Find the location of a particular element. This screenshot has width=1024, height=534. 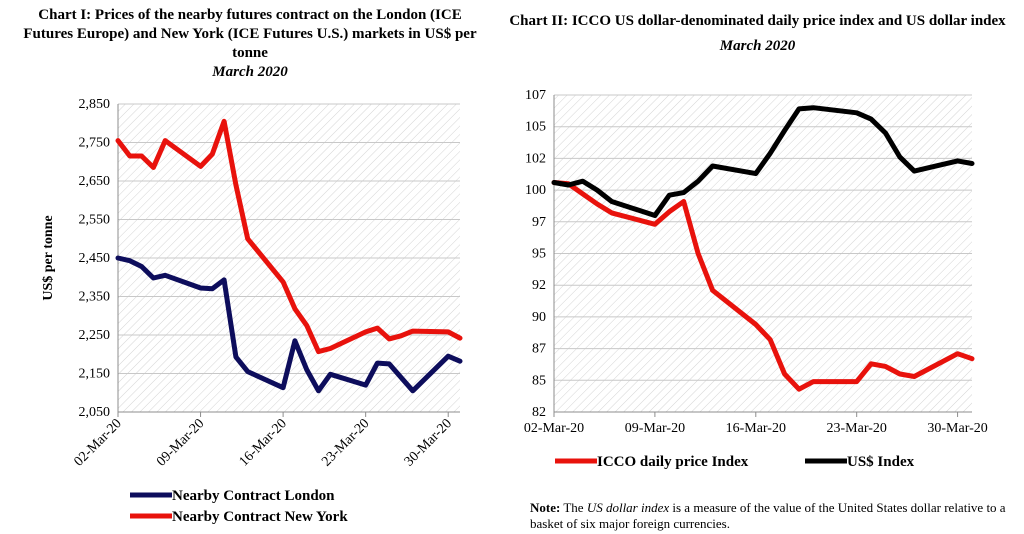

chart1-xtick-label: 23-Mar-20 is located at coordinates (345, 442).